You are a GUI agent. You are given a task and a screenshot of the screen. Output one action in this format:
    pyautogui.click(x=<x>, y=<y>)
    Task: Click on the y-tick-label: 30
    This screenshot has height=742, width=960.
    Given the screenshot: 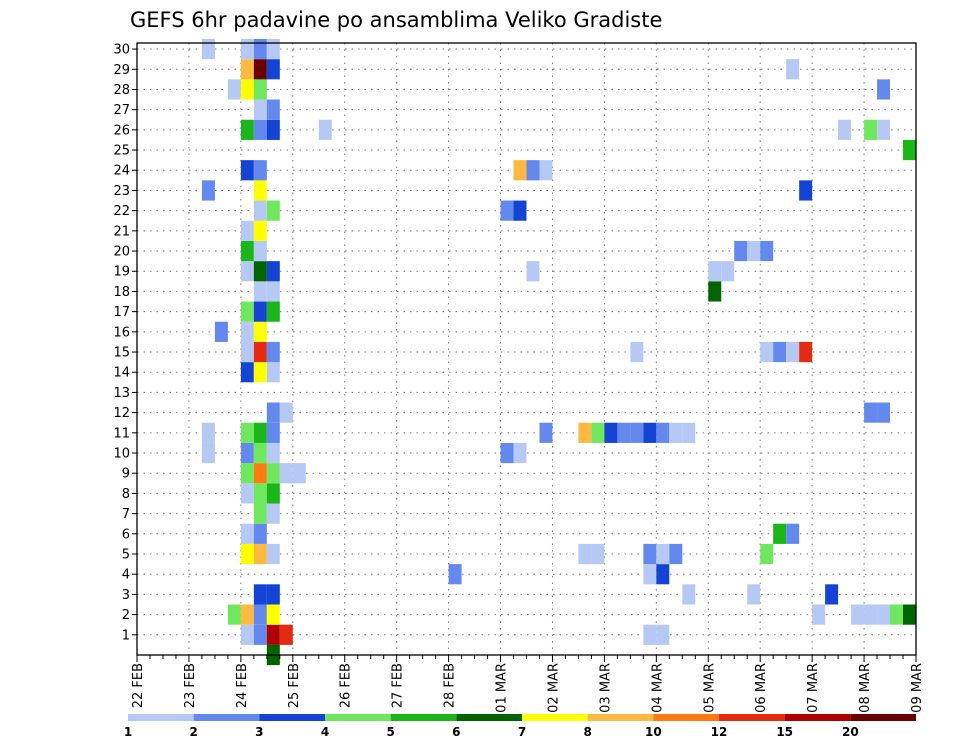 What is the action you would take?
    pyautogui.click(x=121, y=50)
    